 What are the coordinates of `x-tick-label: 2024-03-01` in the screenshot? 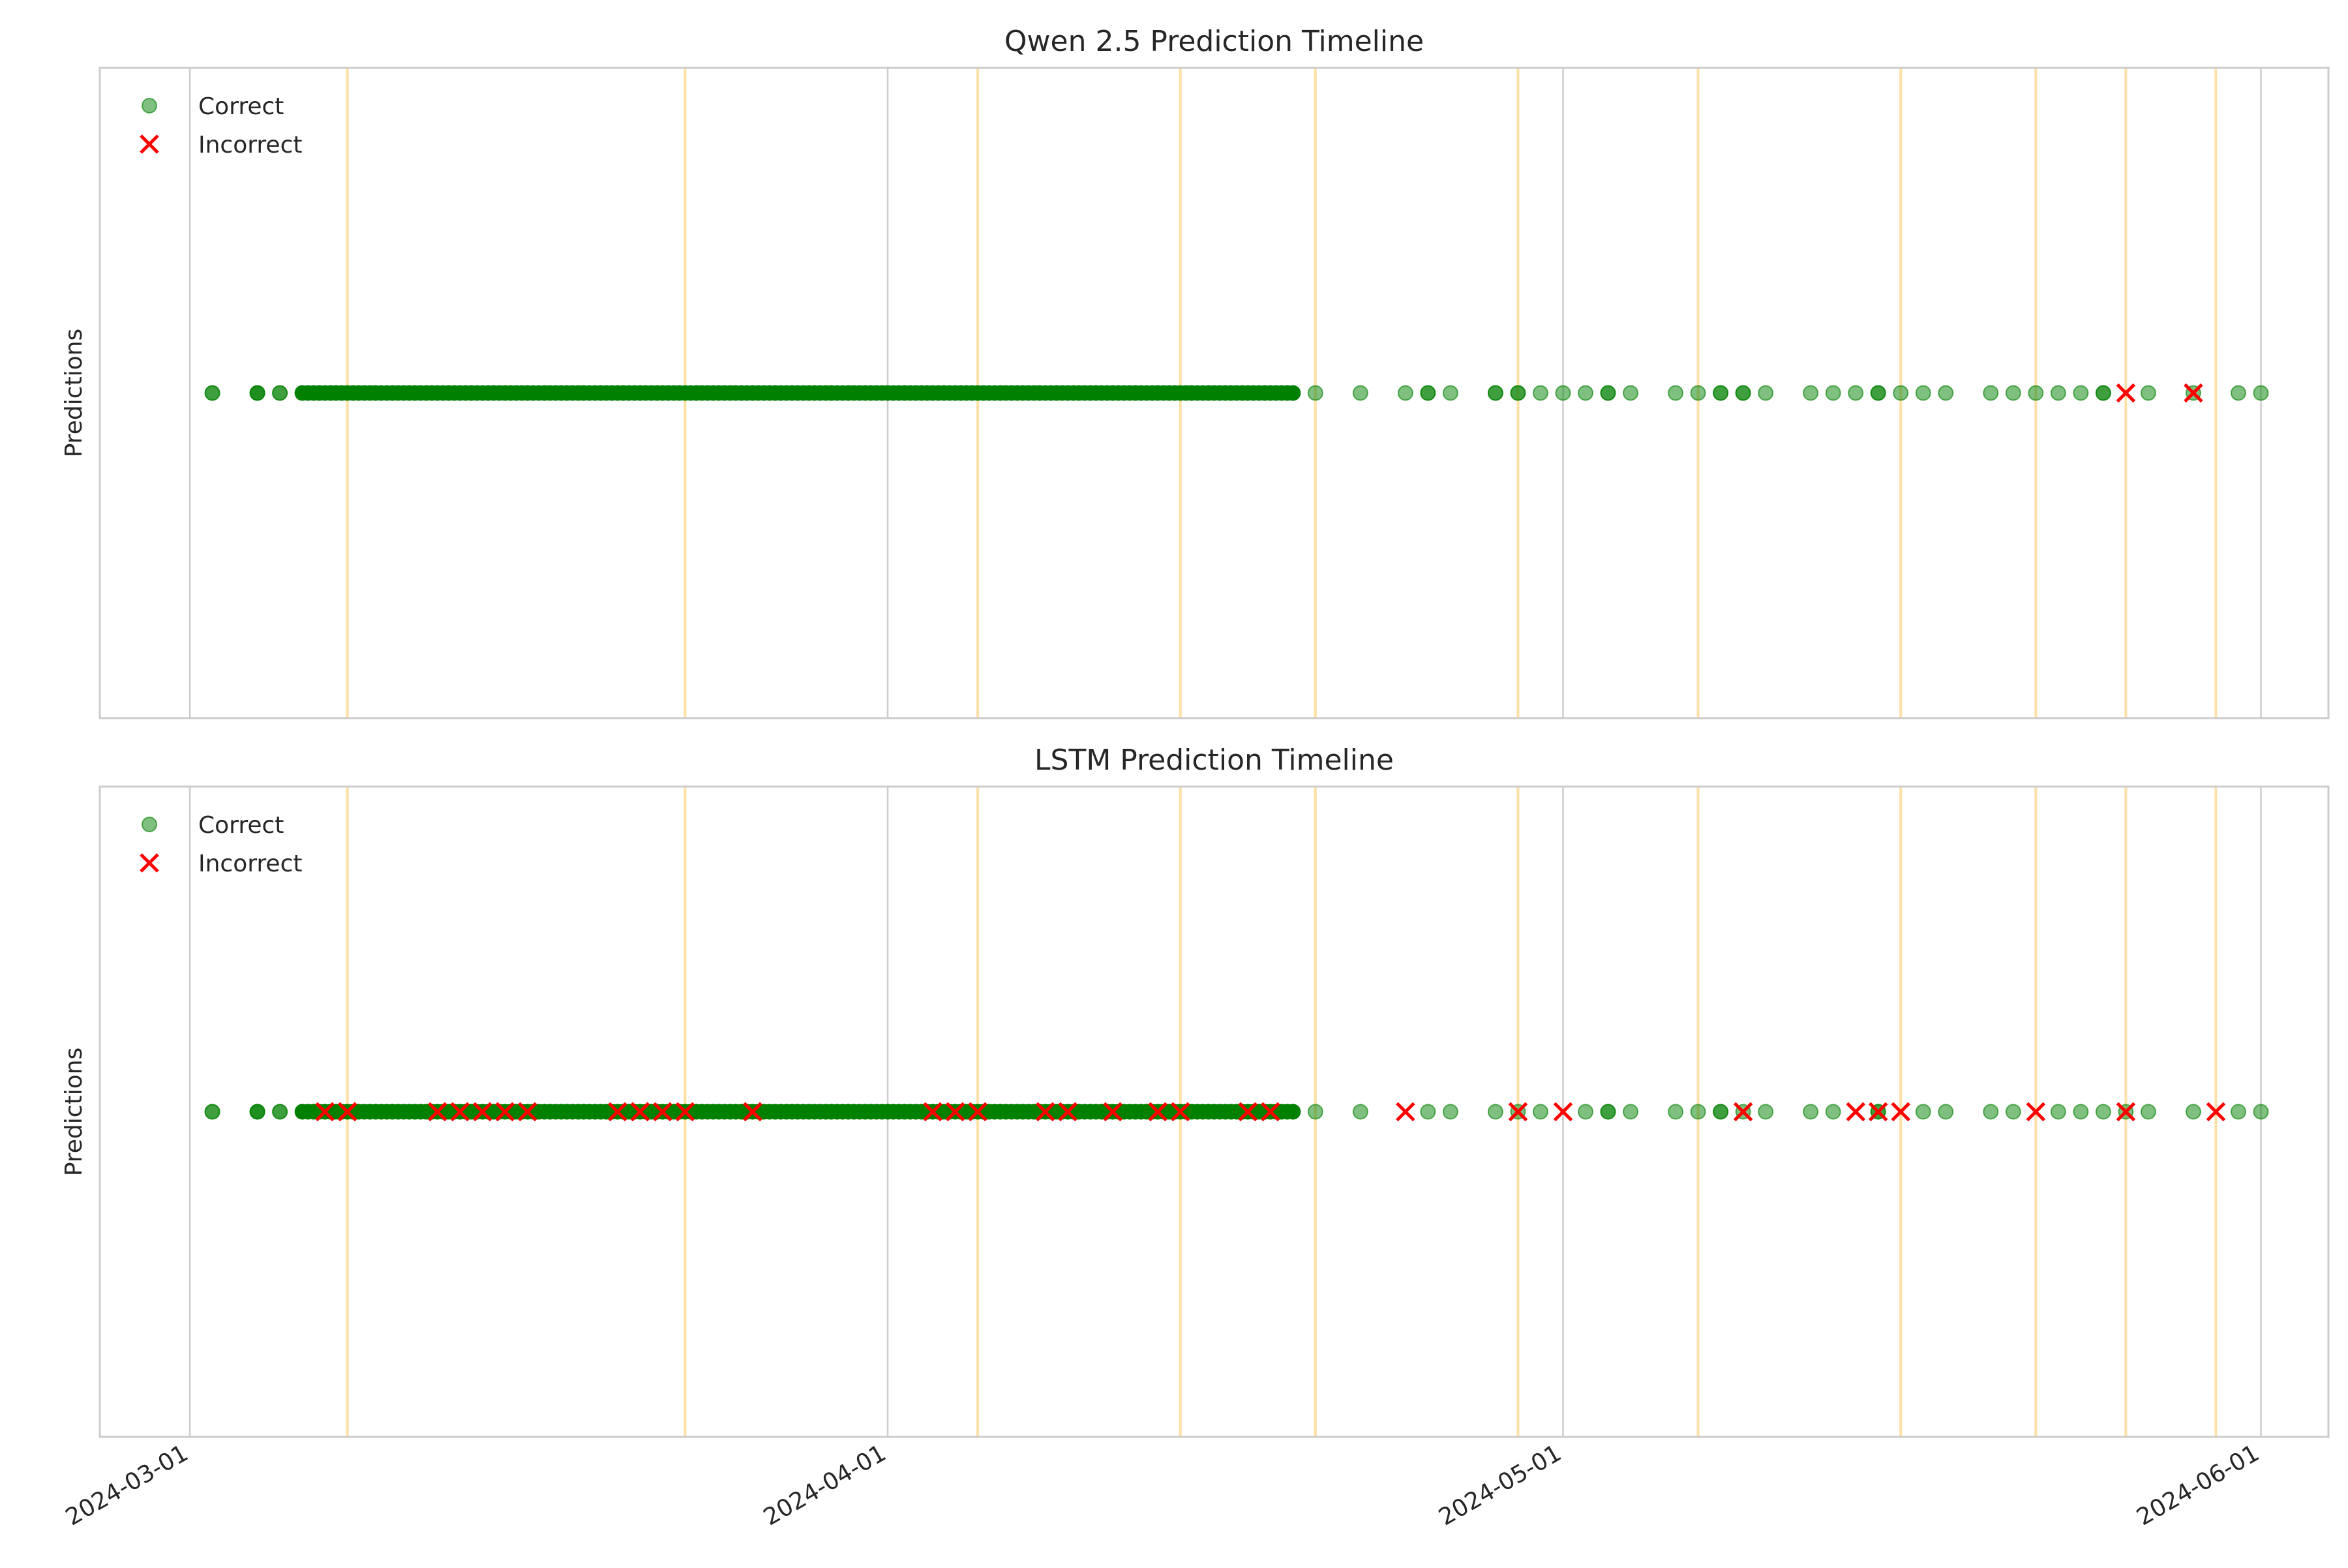 It's located at (127, 1485).